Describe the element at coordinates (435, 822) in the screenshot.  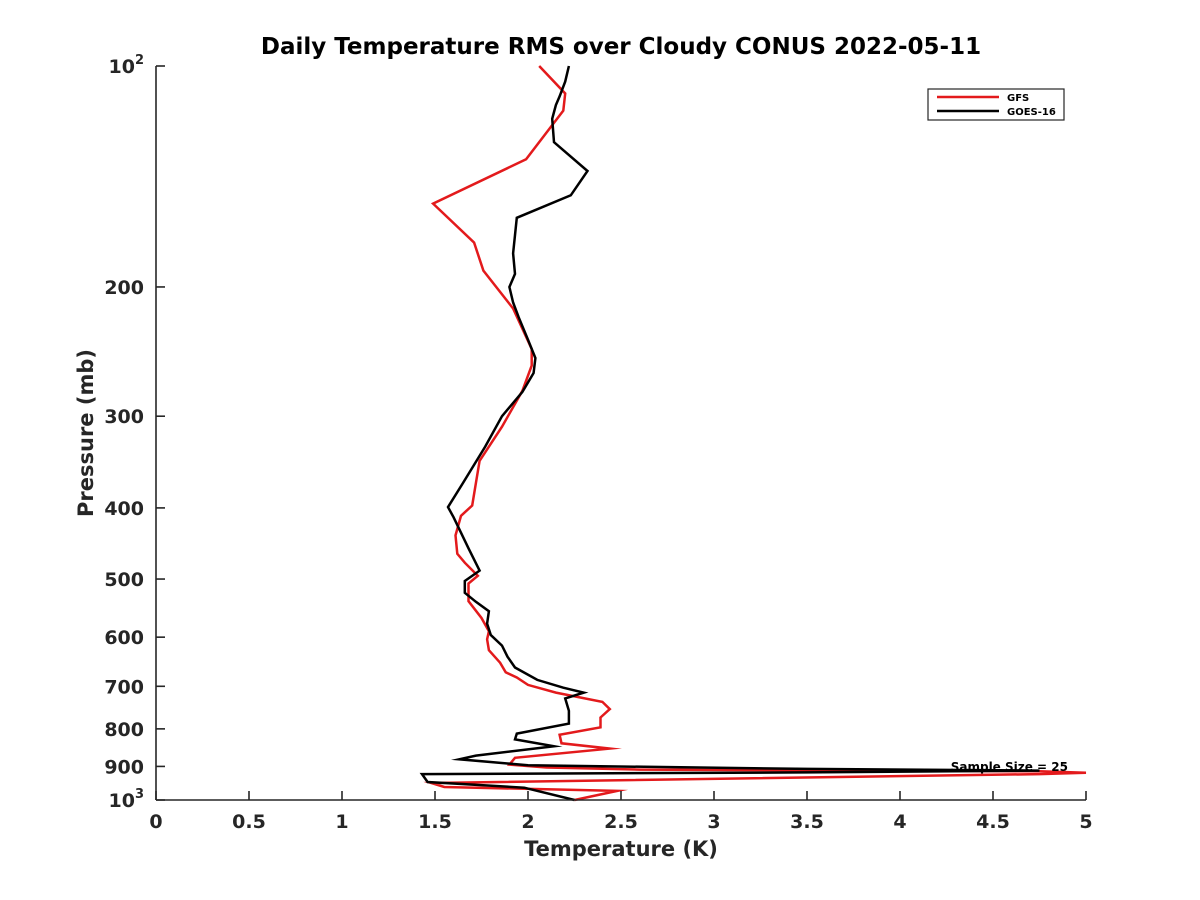
I see `x-tick-label: 1.5` at that location.